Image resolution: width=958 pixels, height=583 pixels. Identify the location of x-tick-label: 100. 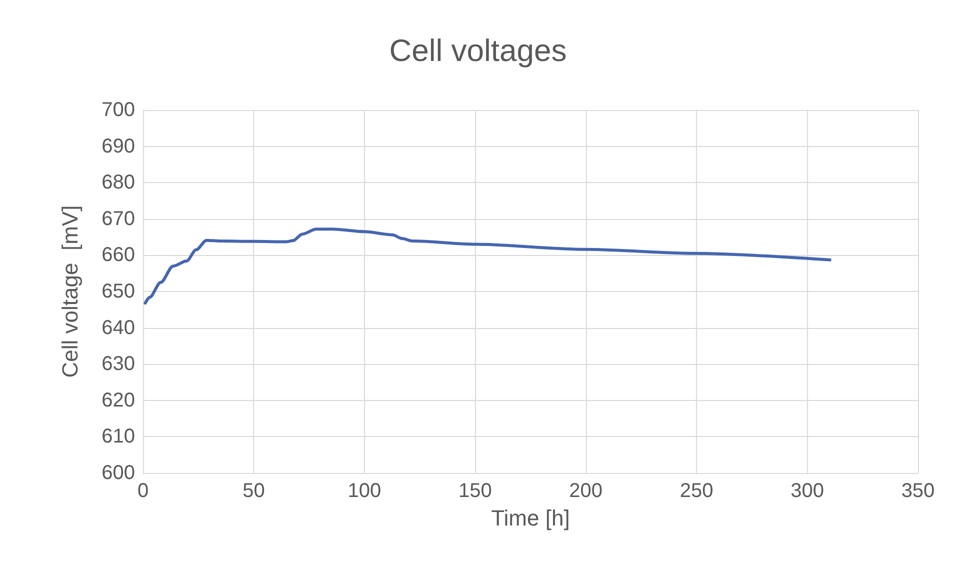
(365, 491).